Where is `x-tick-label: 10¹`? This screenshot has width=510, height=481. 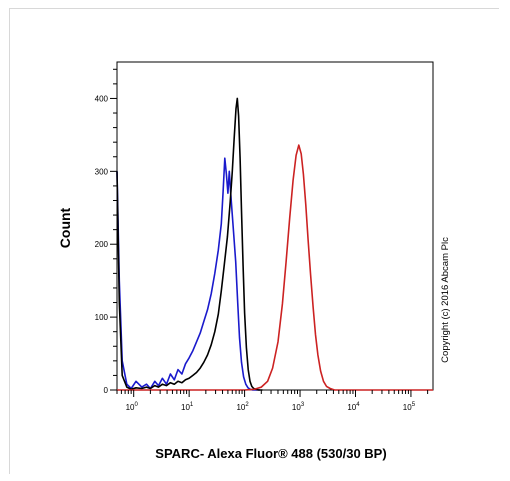
x-tick-label: 10¹ is located at coordinates (187, 407).